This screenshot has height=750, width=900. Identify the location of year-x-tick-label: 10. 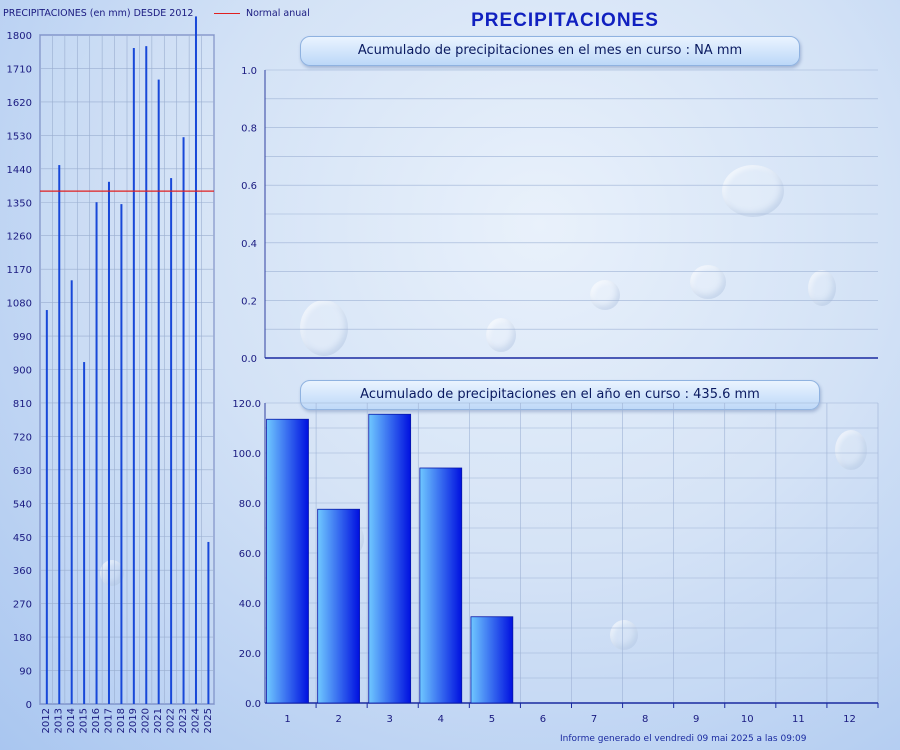
(747, 719).